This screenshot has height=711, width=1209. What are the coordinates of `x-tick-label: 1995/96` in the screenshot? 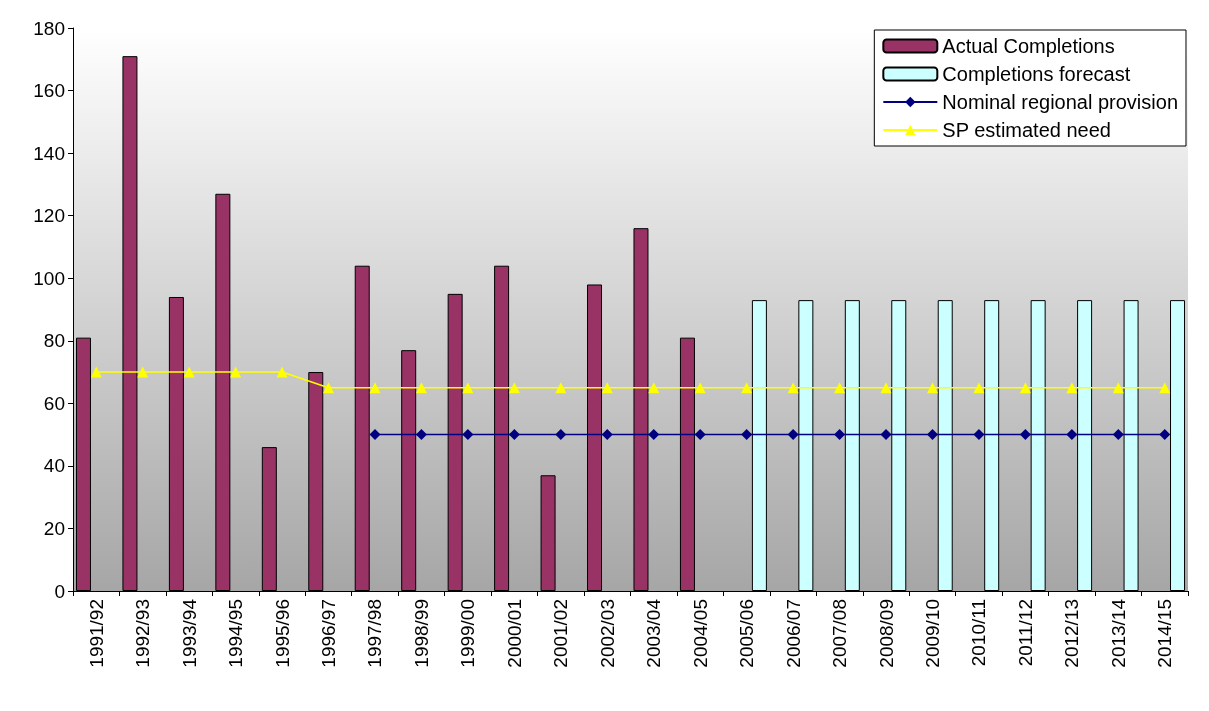 It's located at (282, 633).